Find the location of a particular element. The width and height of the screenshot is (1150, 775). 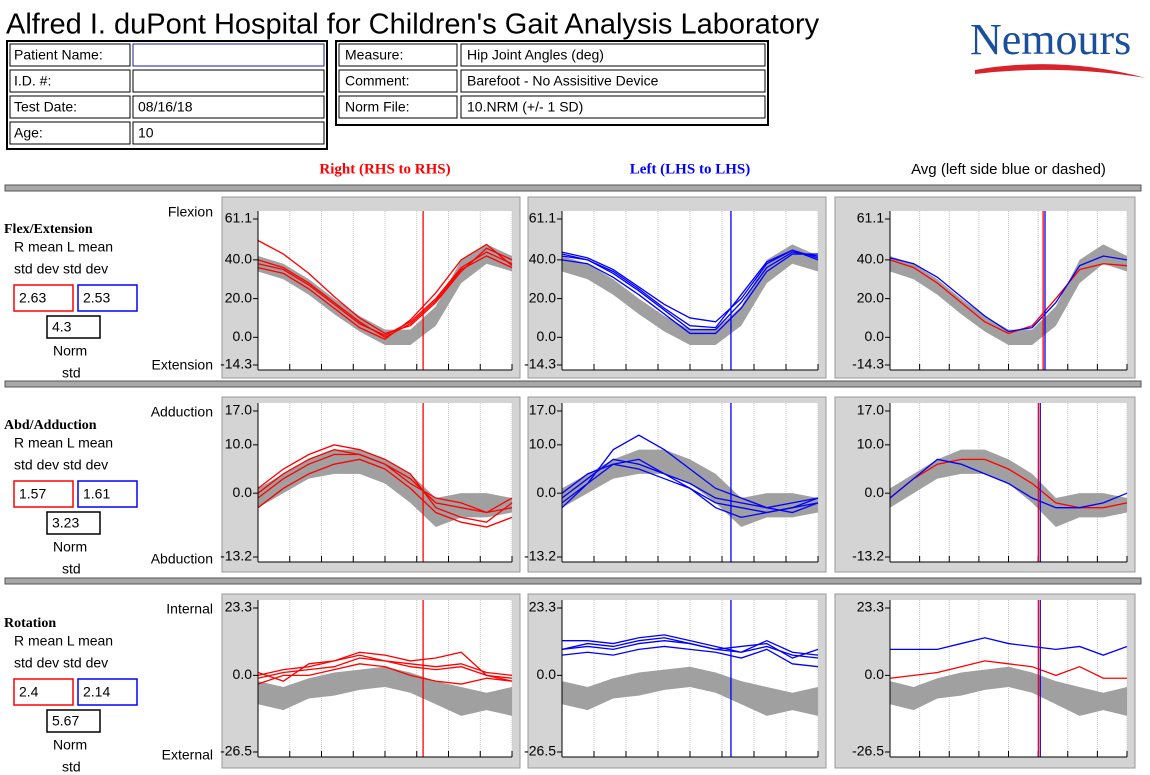

field-value: 10 is located at coordinates (146, 133).